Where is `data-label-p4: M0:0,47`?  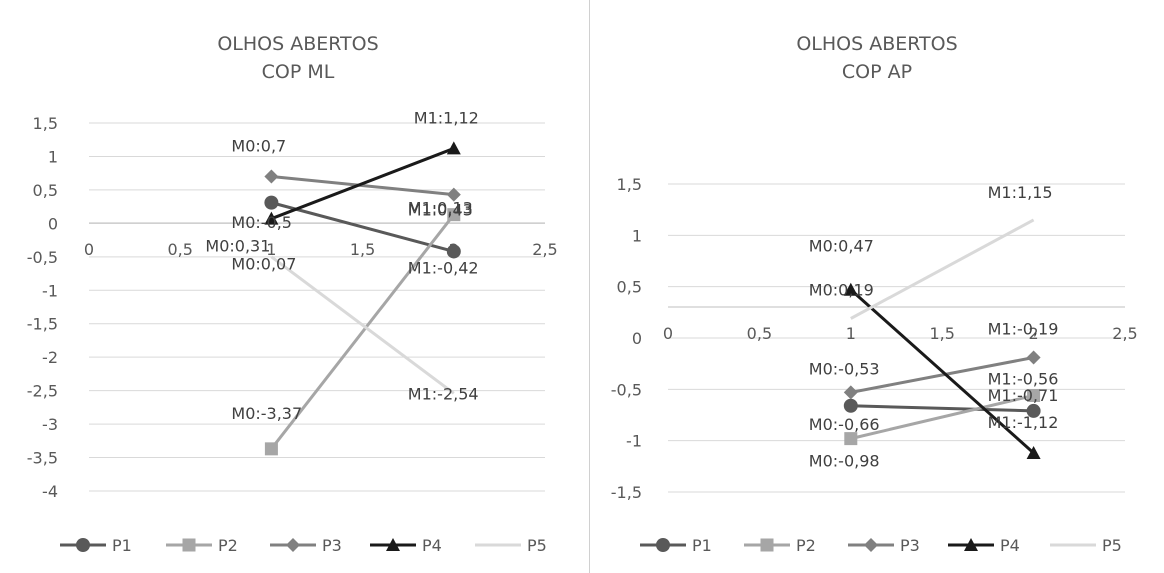 data-label-p4: M0:0,47 is located at coordinates (841, 246).